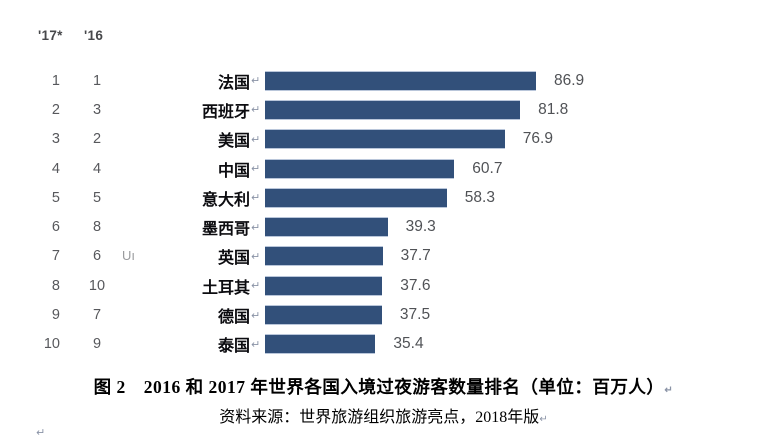 The height and width of the screenshot is (445, 767). Describe the element at coordinates (97, 227) in the screenshot. I see `rank-2016: 8` at that location.